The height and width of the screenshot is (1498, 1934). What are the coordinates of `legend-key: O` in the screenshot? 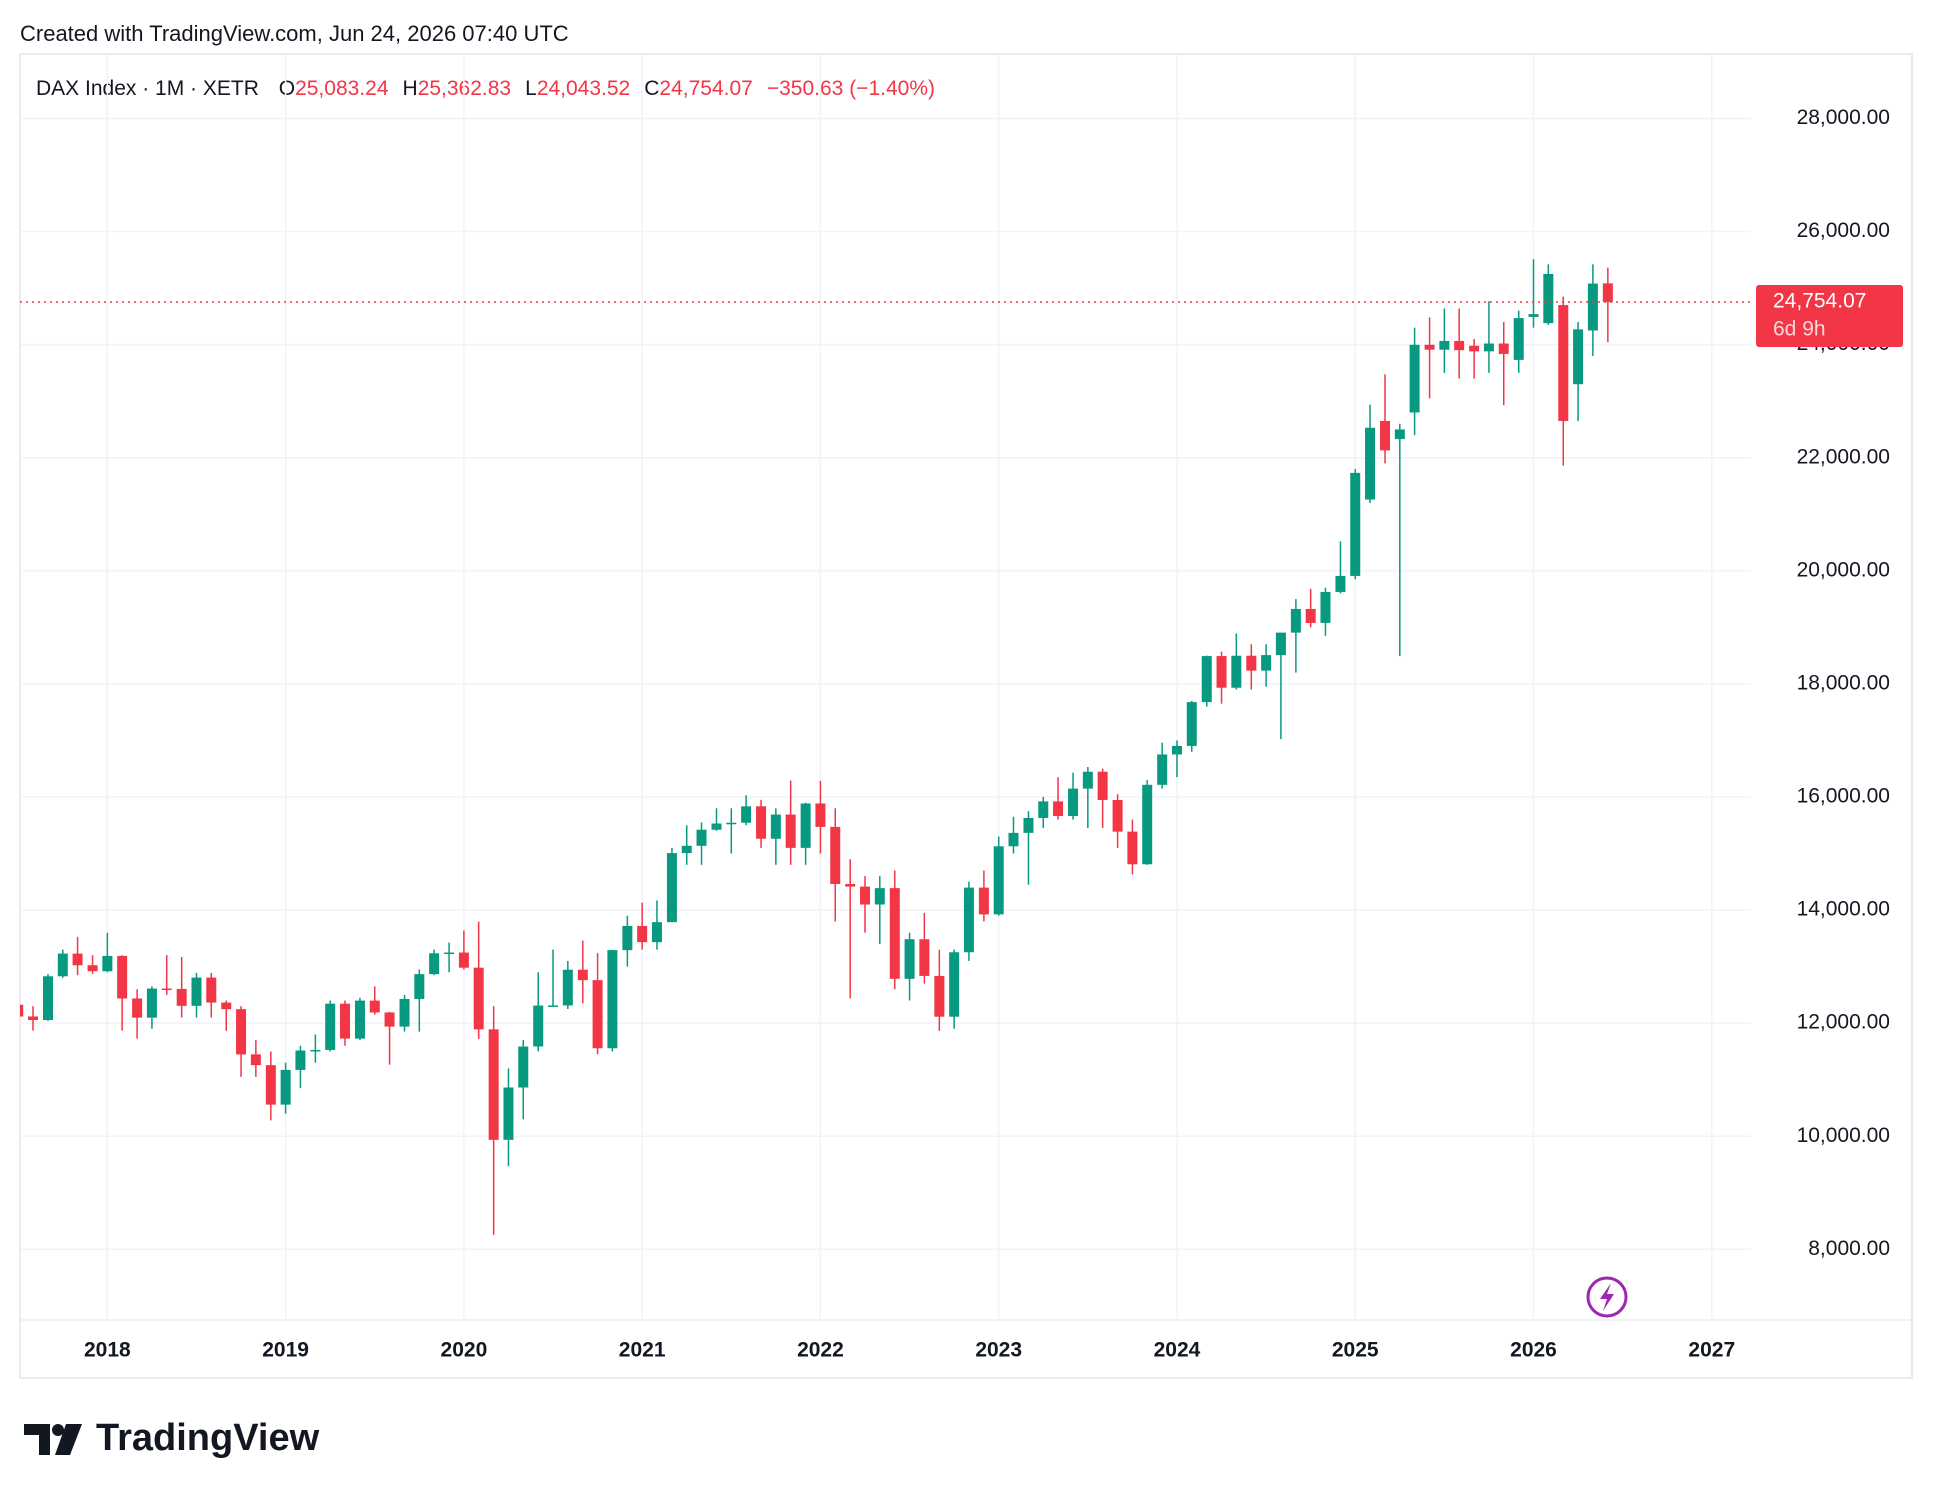 It's located at (287, 88).